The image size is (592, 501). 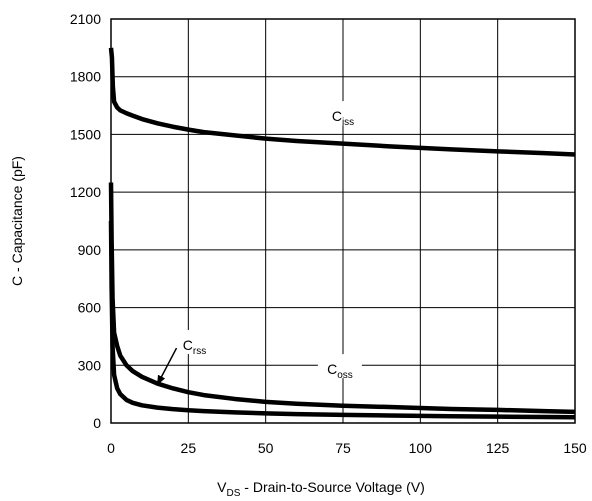 I want to click on y-tick-label: 900, so click(x=90, y=250).